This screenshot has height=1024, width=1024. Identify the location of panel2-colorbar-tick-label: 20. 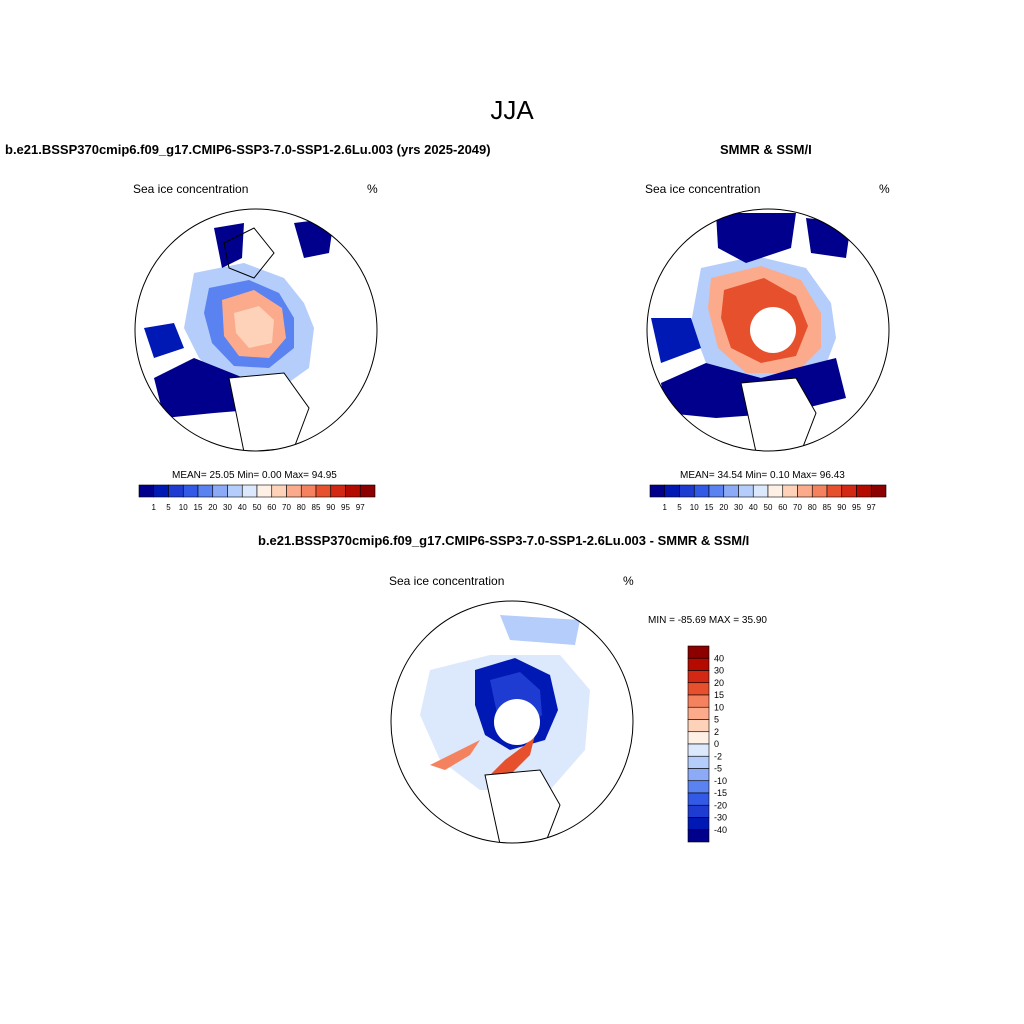
(723, 507).